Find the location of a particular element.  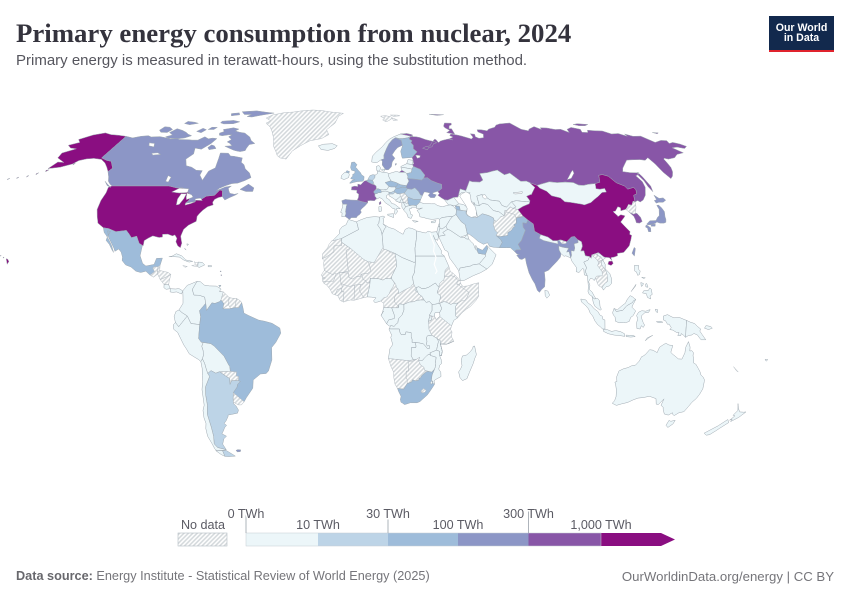

svg-text: 300 TWh is located at coordinates (528, 514).